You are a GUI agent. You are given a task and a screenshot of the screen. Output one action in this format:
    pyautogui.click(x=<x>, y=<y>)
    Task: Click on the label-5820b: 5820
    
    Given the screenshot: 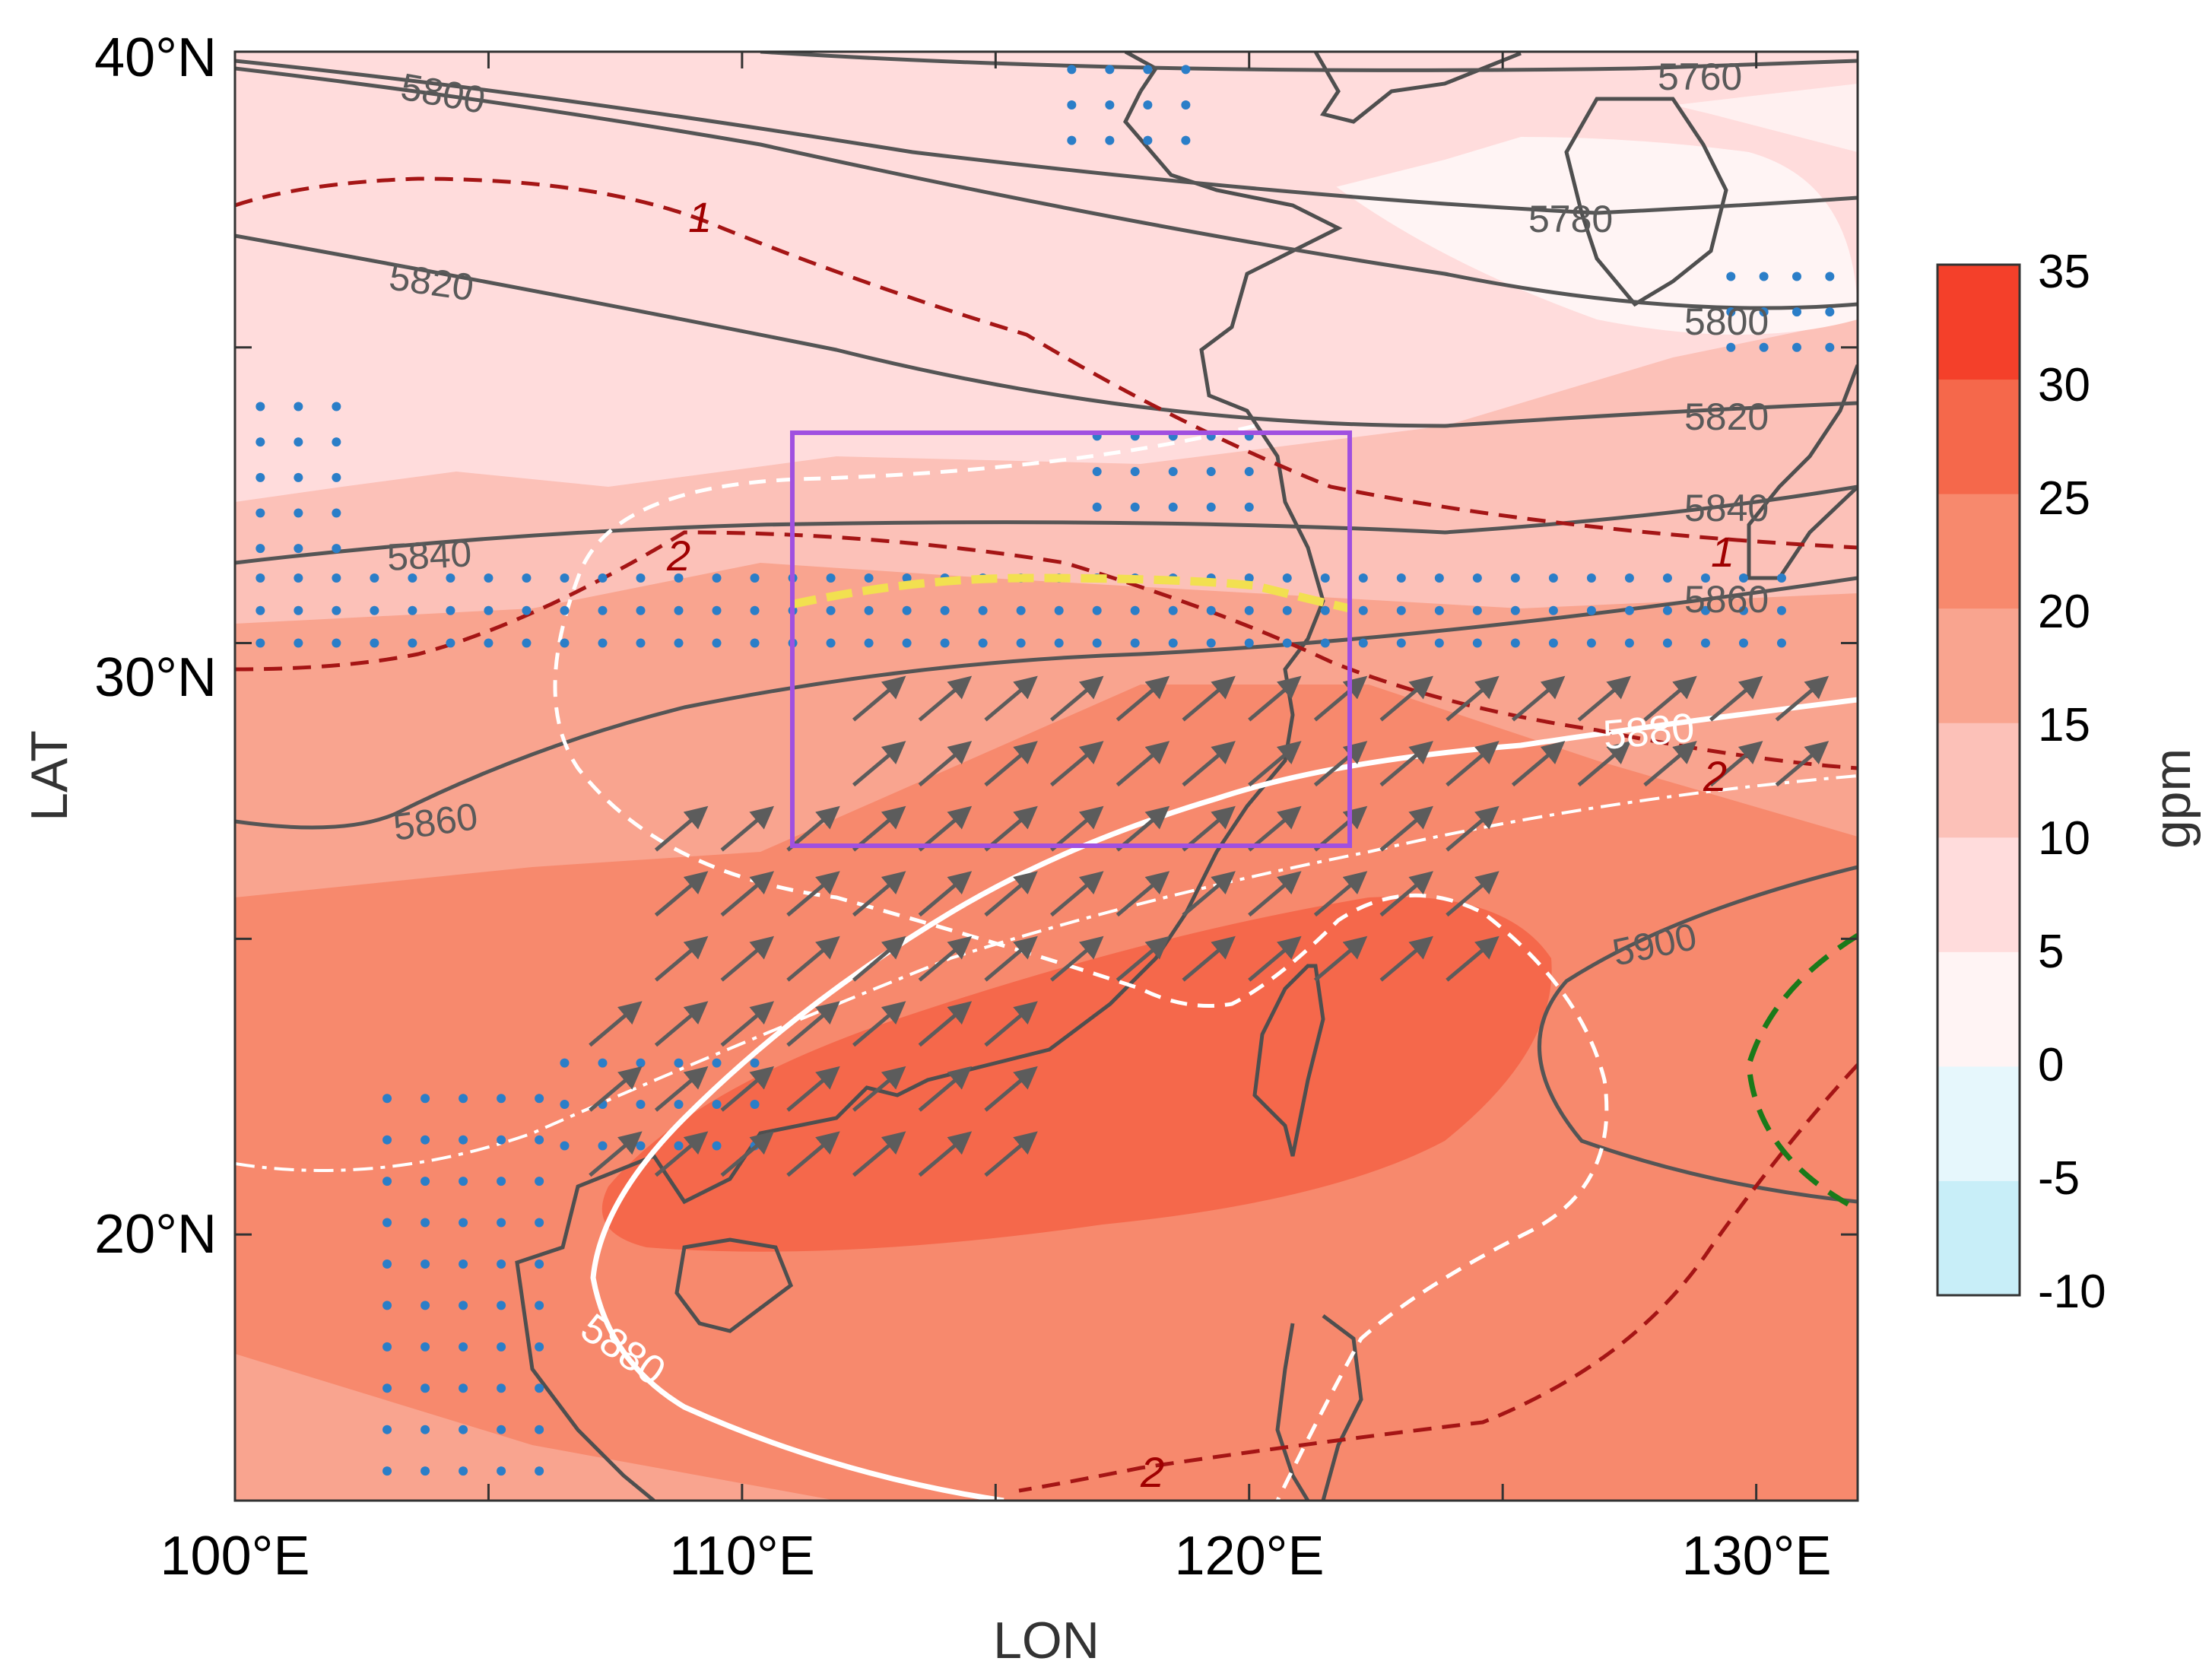 What is the action you would take?
    pyautogui.click(x=1726, y=417)
    